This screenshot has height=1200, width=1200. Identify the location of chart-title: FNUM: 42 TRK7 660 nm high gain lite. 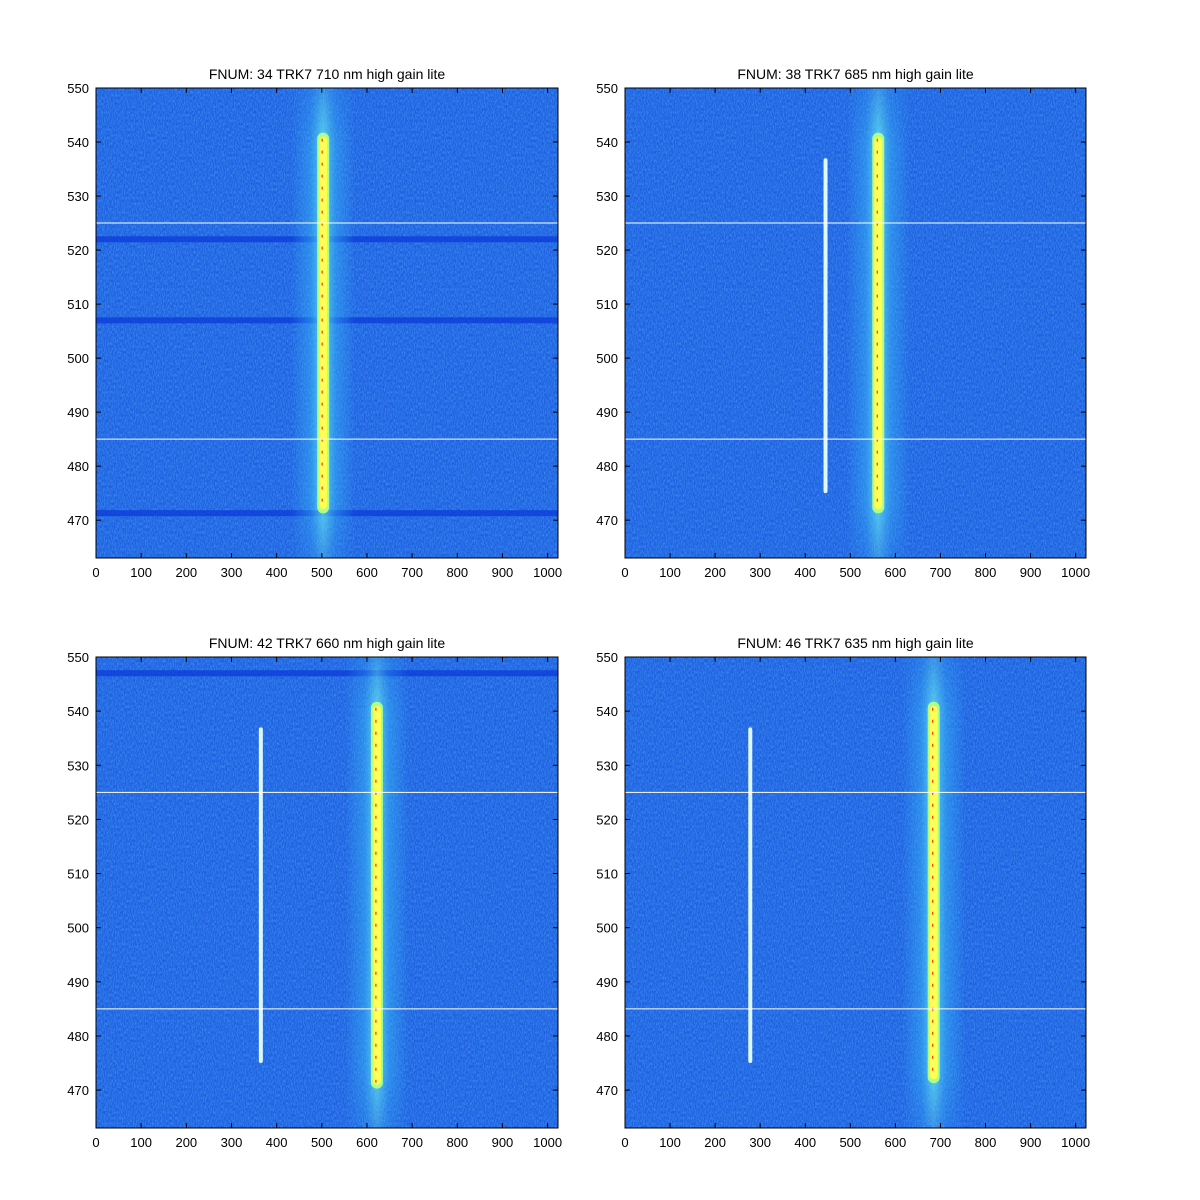
(327, 643).